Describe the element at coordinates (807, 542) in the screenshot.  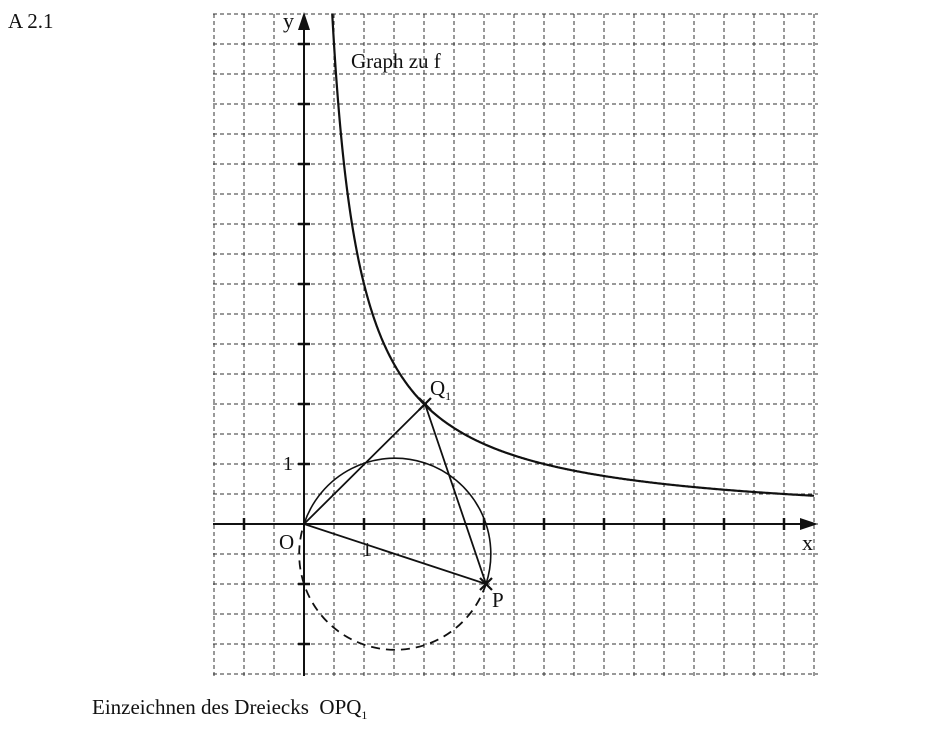
I see `x-axis-label: x` at that location.